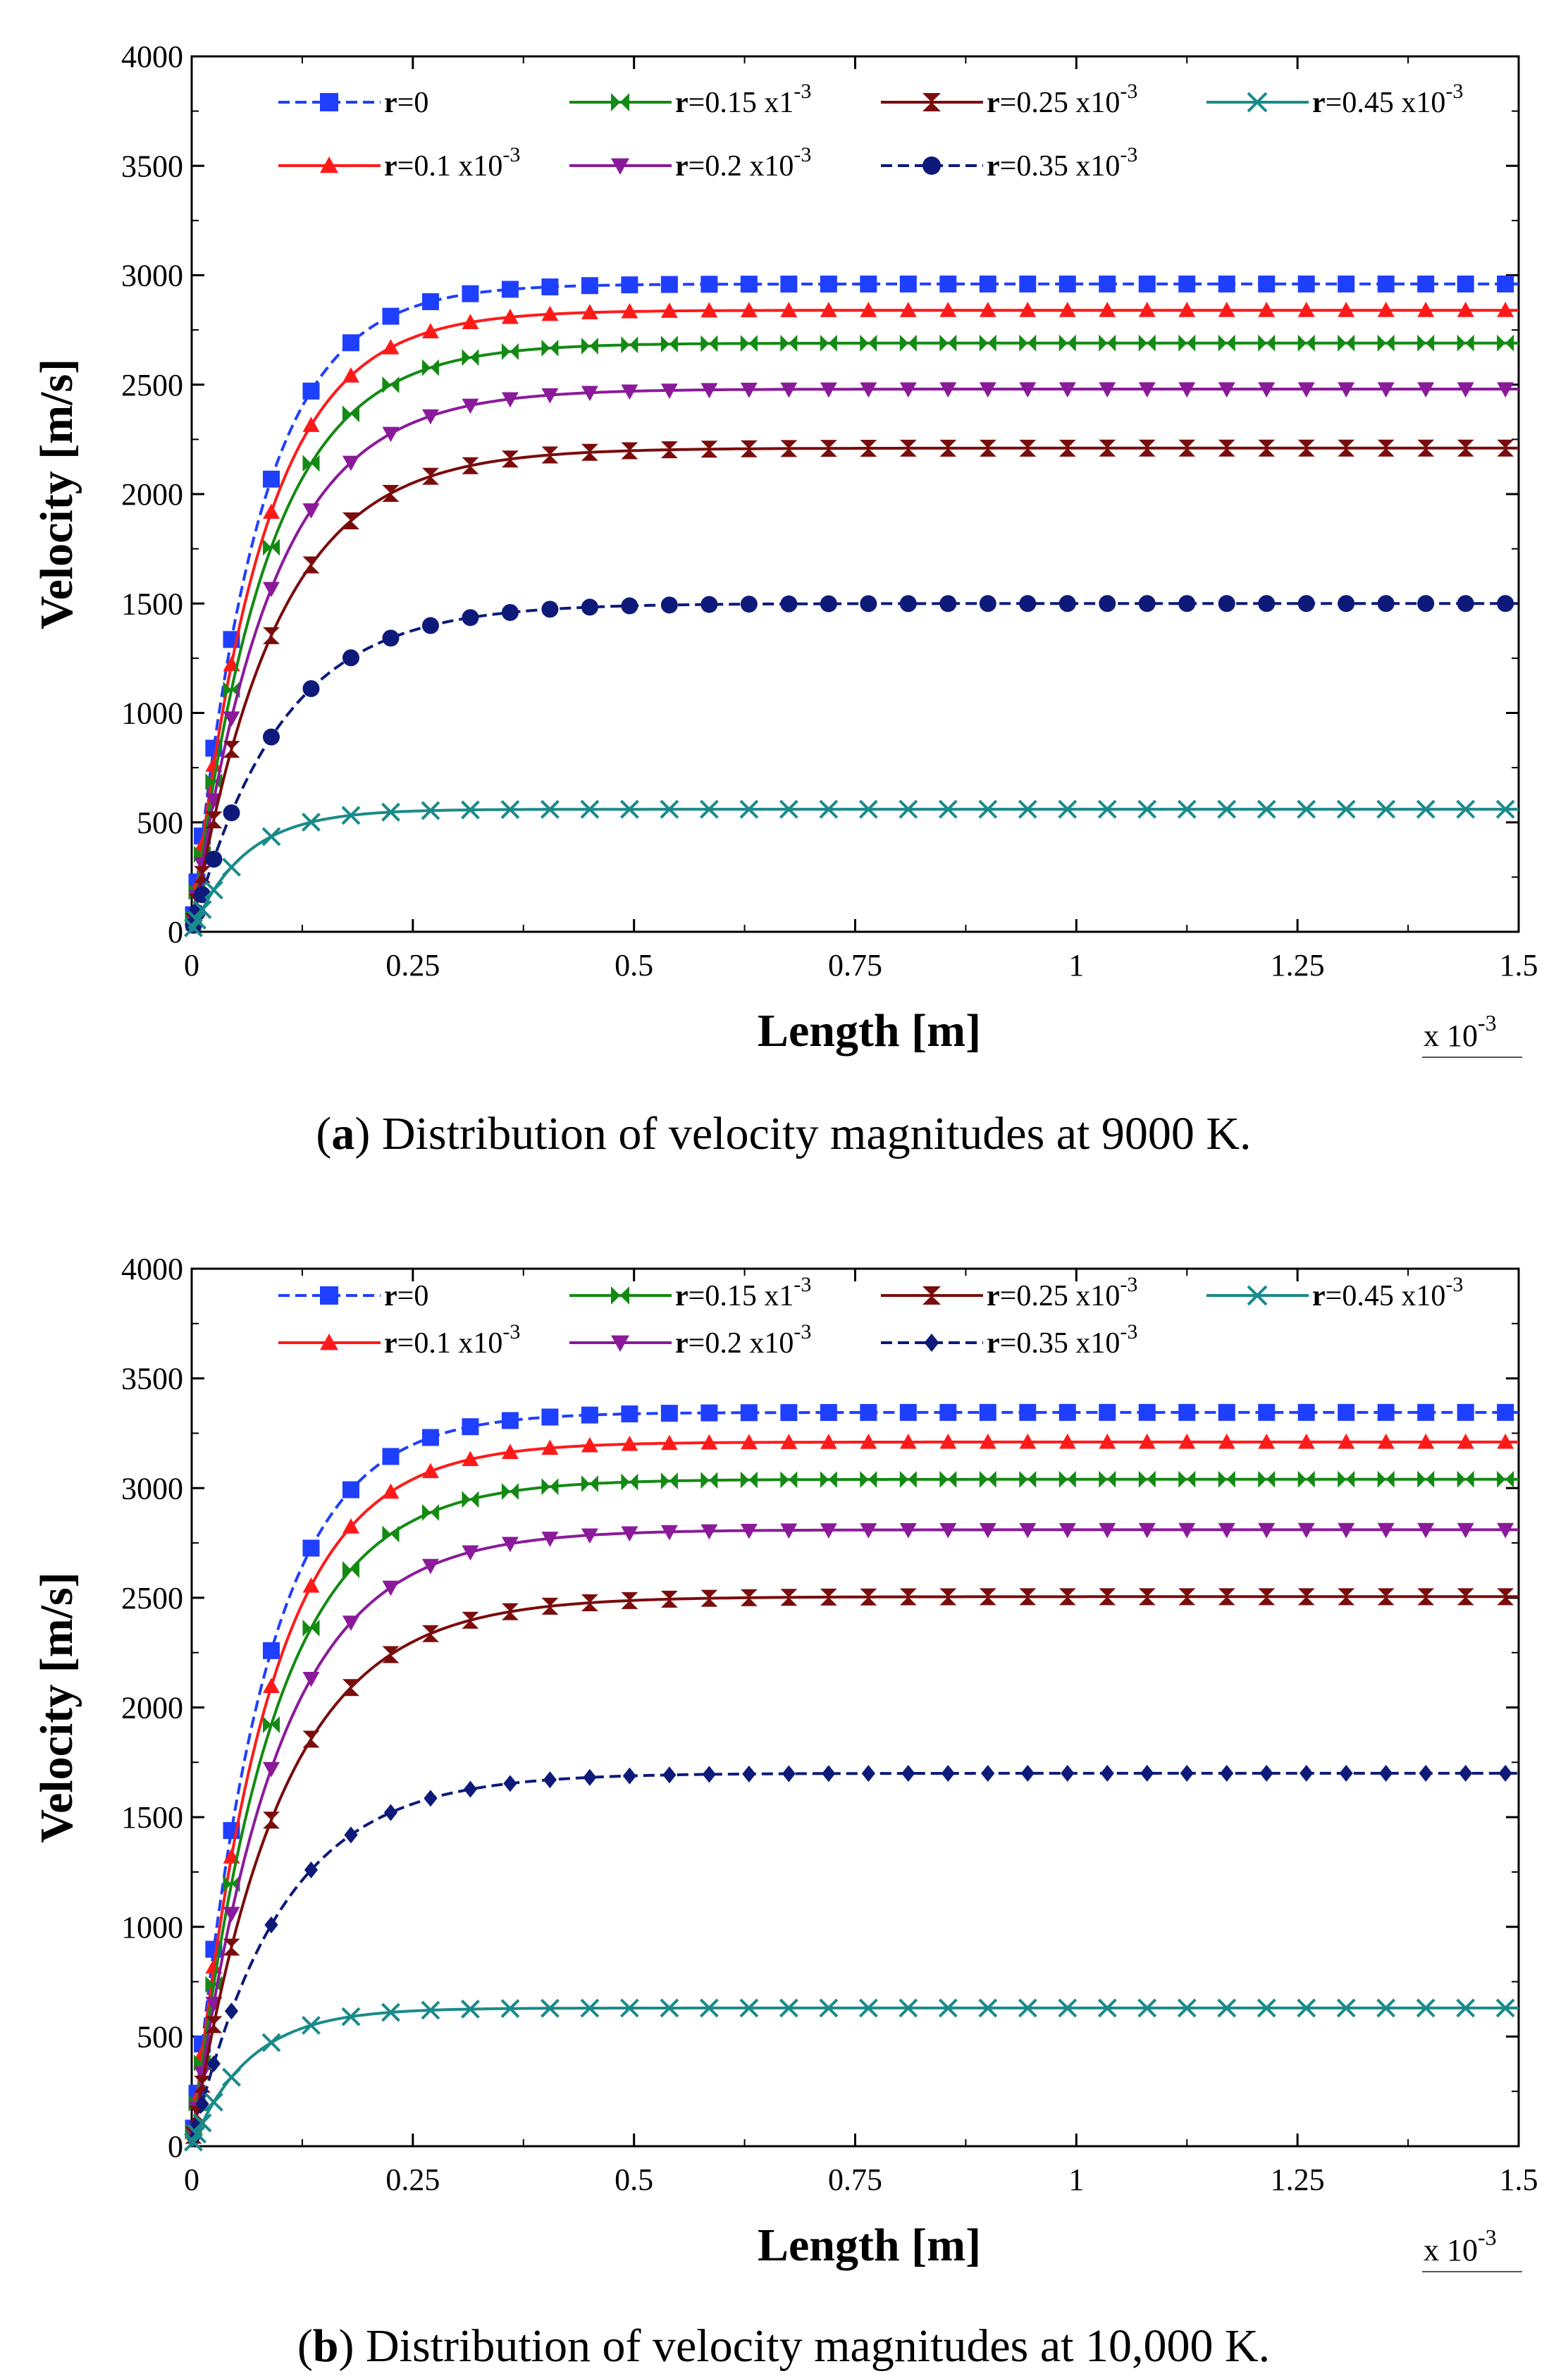  I want to click on legend-label: r=0, so click(406, 103).